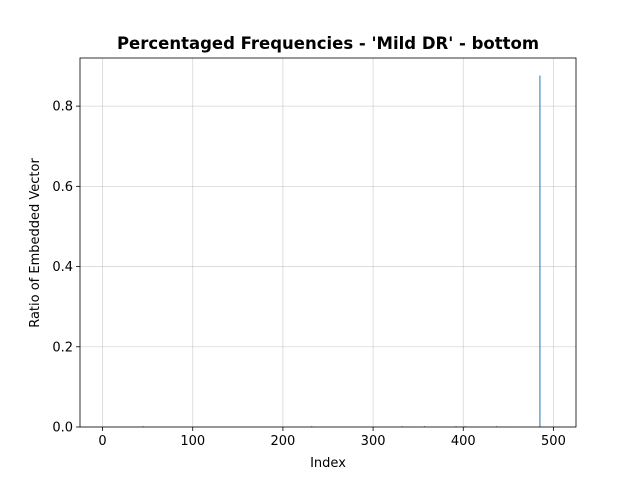  Describe the element at coordinates (62, 428) in the screenshot. I see `y-tick-label: 0.0` at that location.